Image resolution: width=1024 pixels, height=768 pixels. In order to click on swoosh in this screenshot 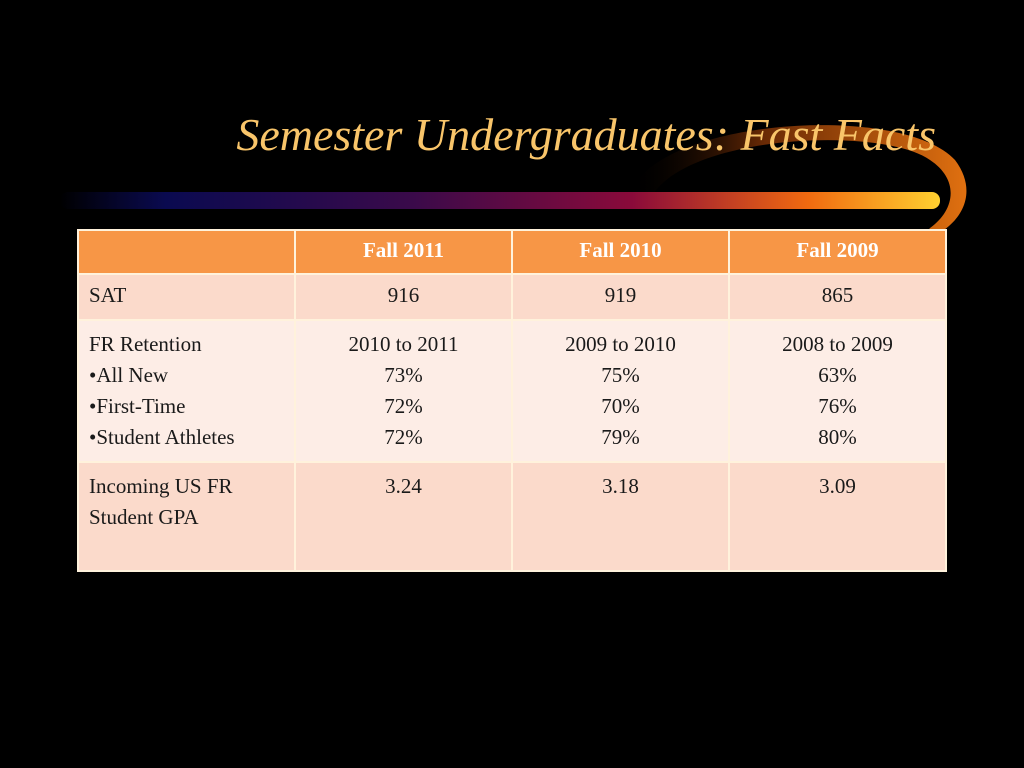, I will do `click(798, 182)`.